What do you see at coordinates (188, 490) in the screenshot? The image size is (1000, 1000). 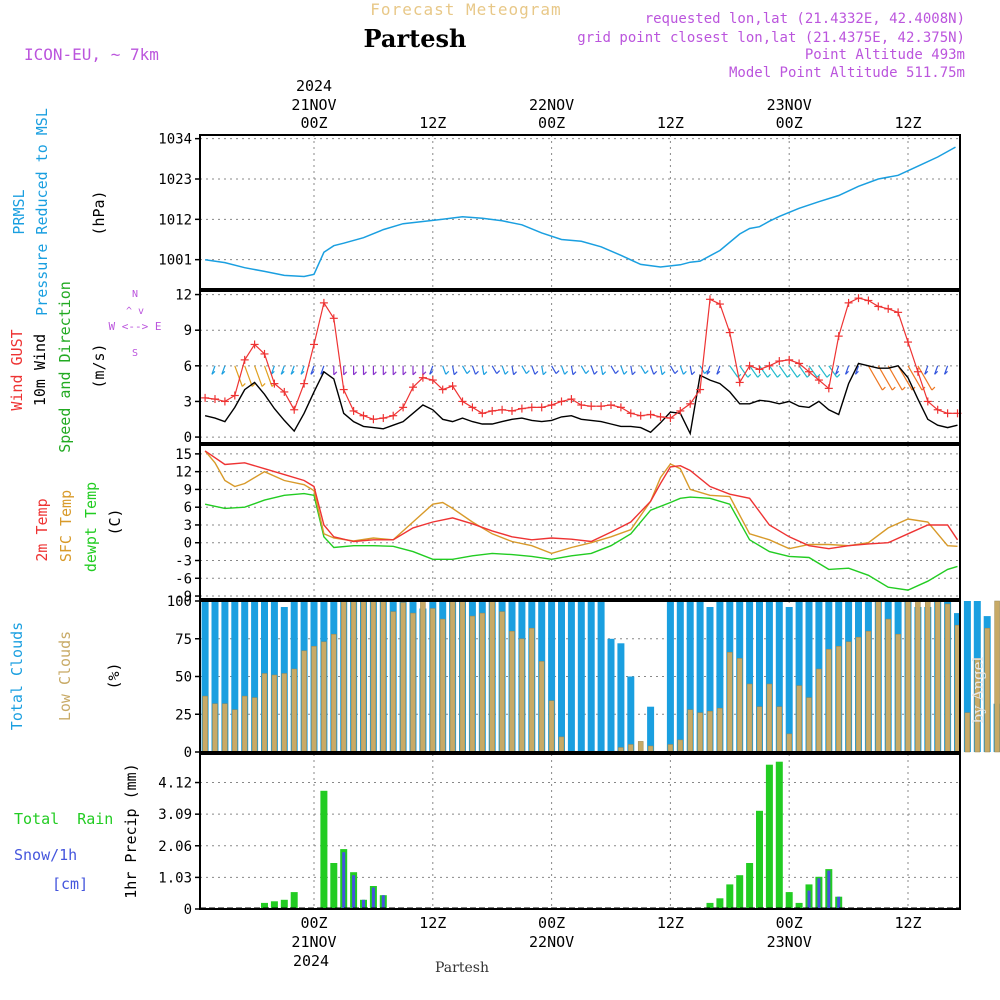 I see `y-tick-label: 9` at bounding box center [188, 490].